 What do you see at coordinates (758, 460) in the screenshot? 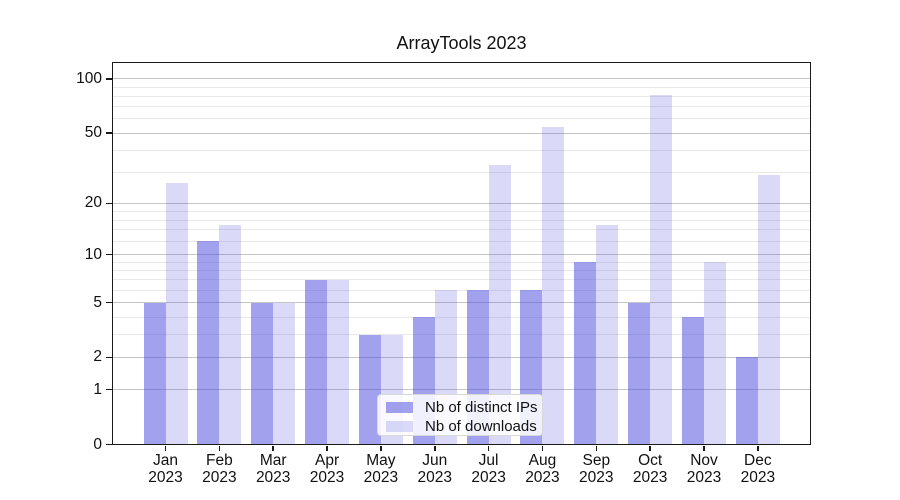
I see `x-tick-label-month: Dec` at bounding box center [758, 460].